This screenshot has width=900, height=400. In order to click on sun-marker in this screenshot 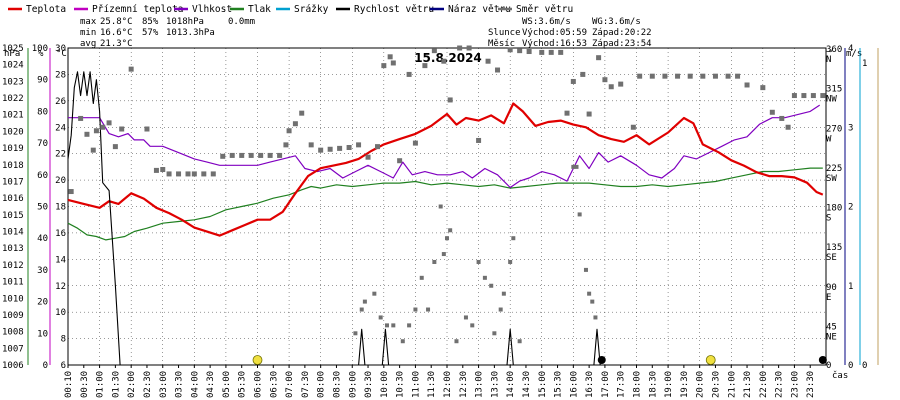, I will do `click(257, 360)`.